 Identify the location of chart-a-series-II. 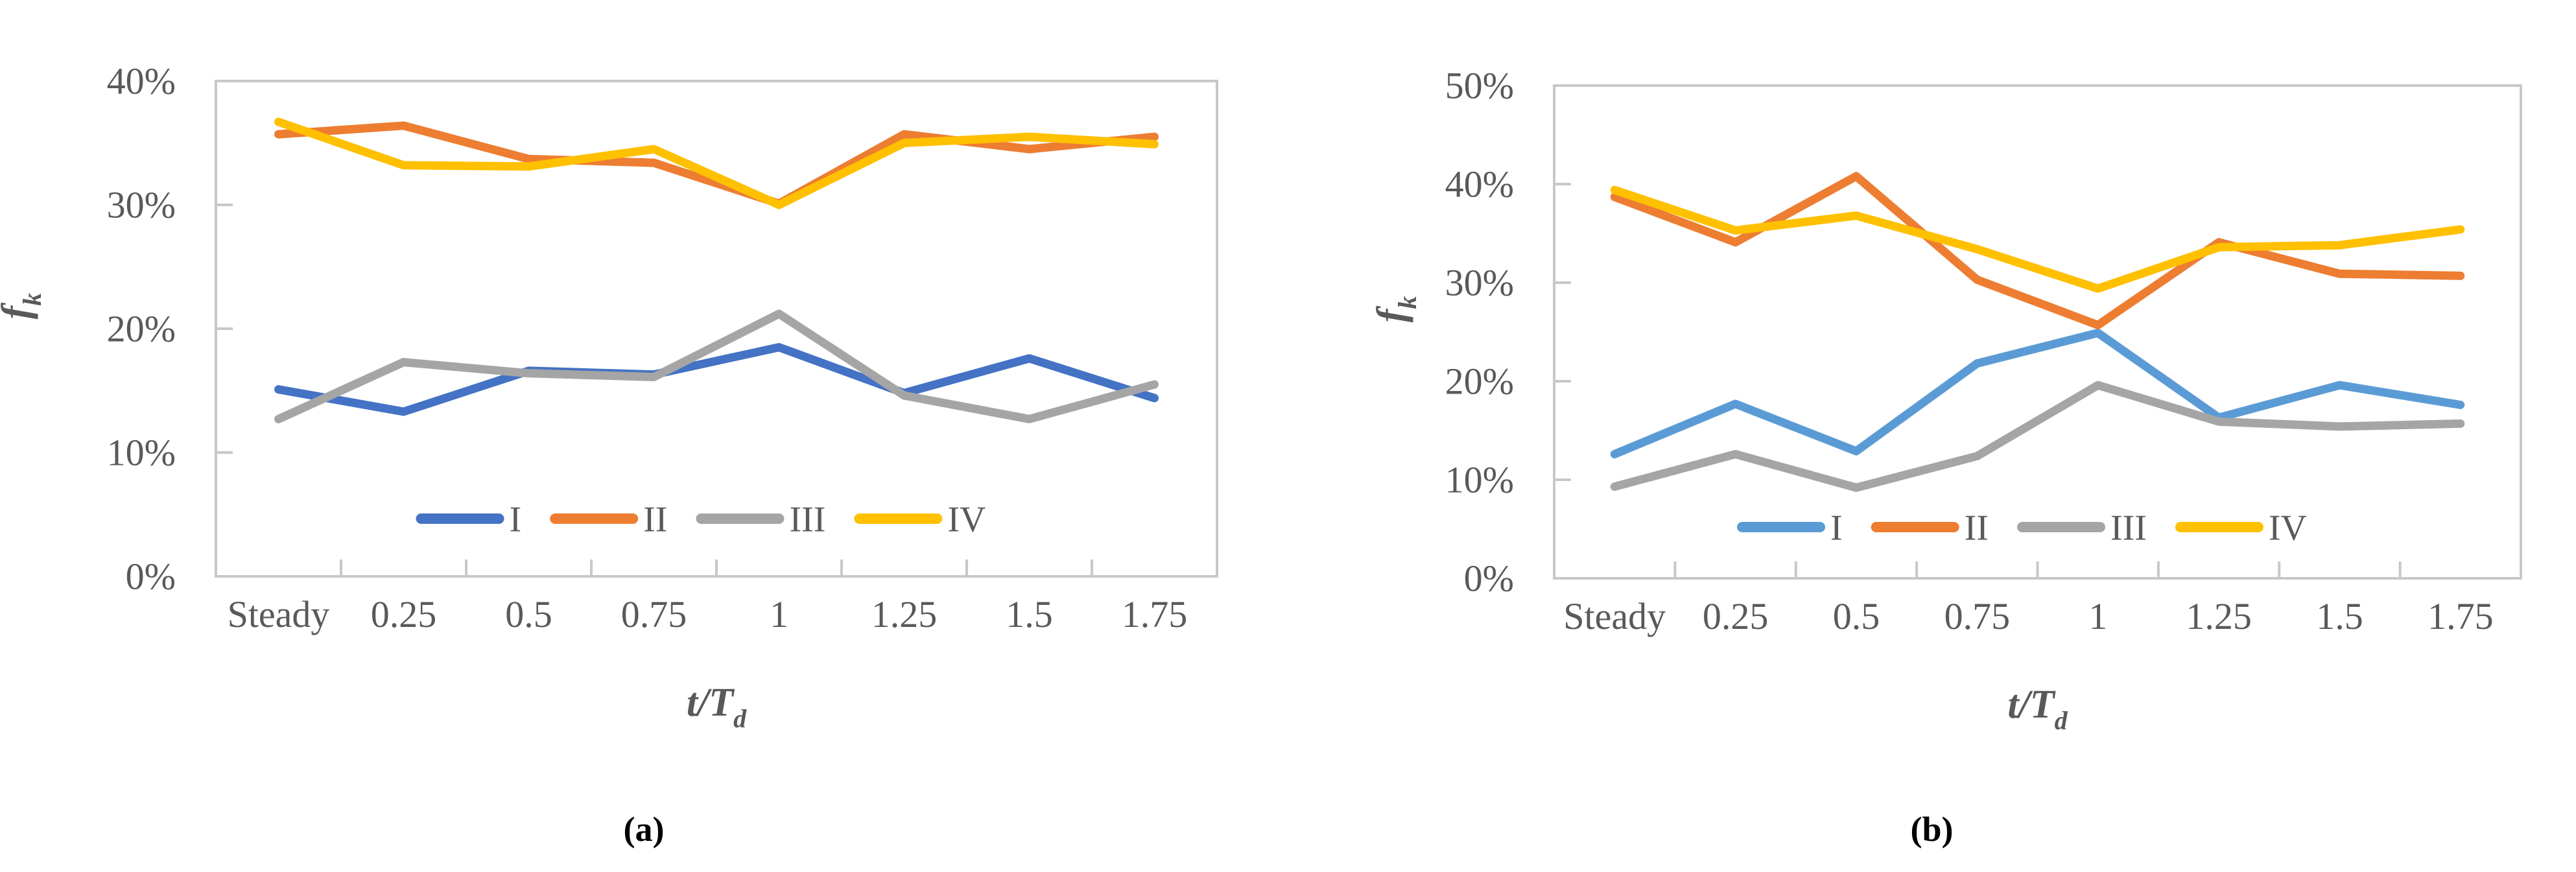
(716, 164).